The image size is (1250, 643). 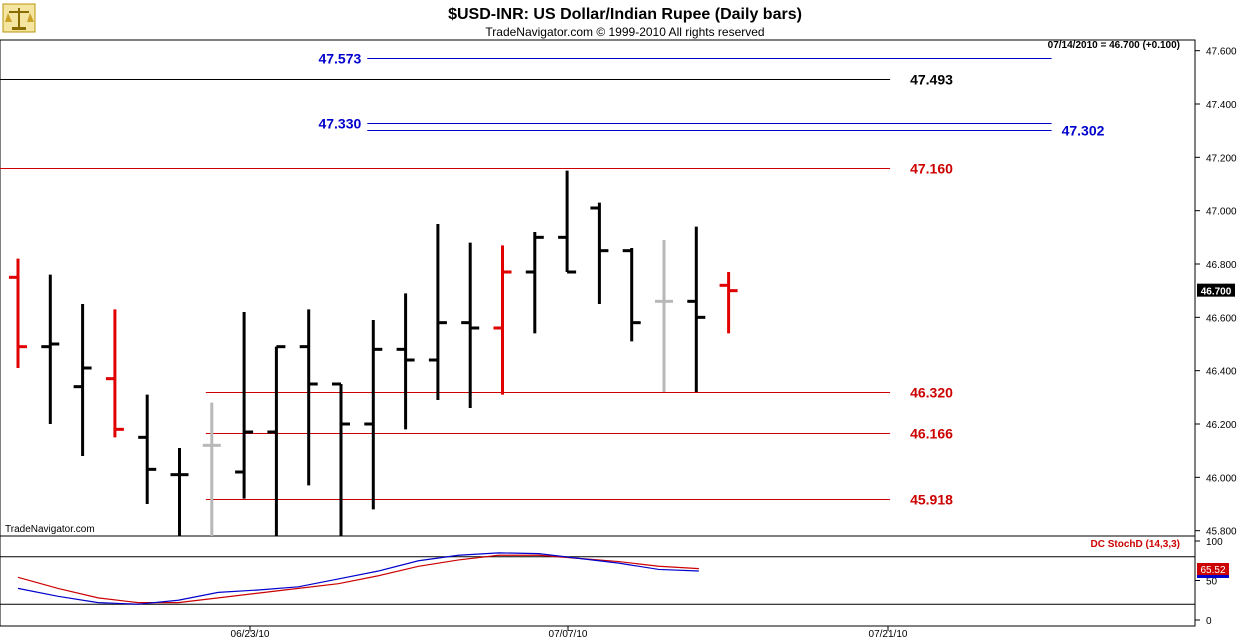 I want to click on indicator-pane, so click(x=598, y=581).